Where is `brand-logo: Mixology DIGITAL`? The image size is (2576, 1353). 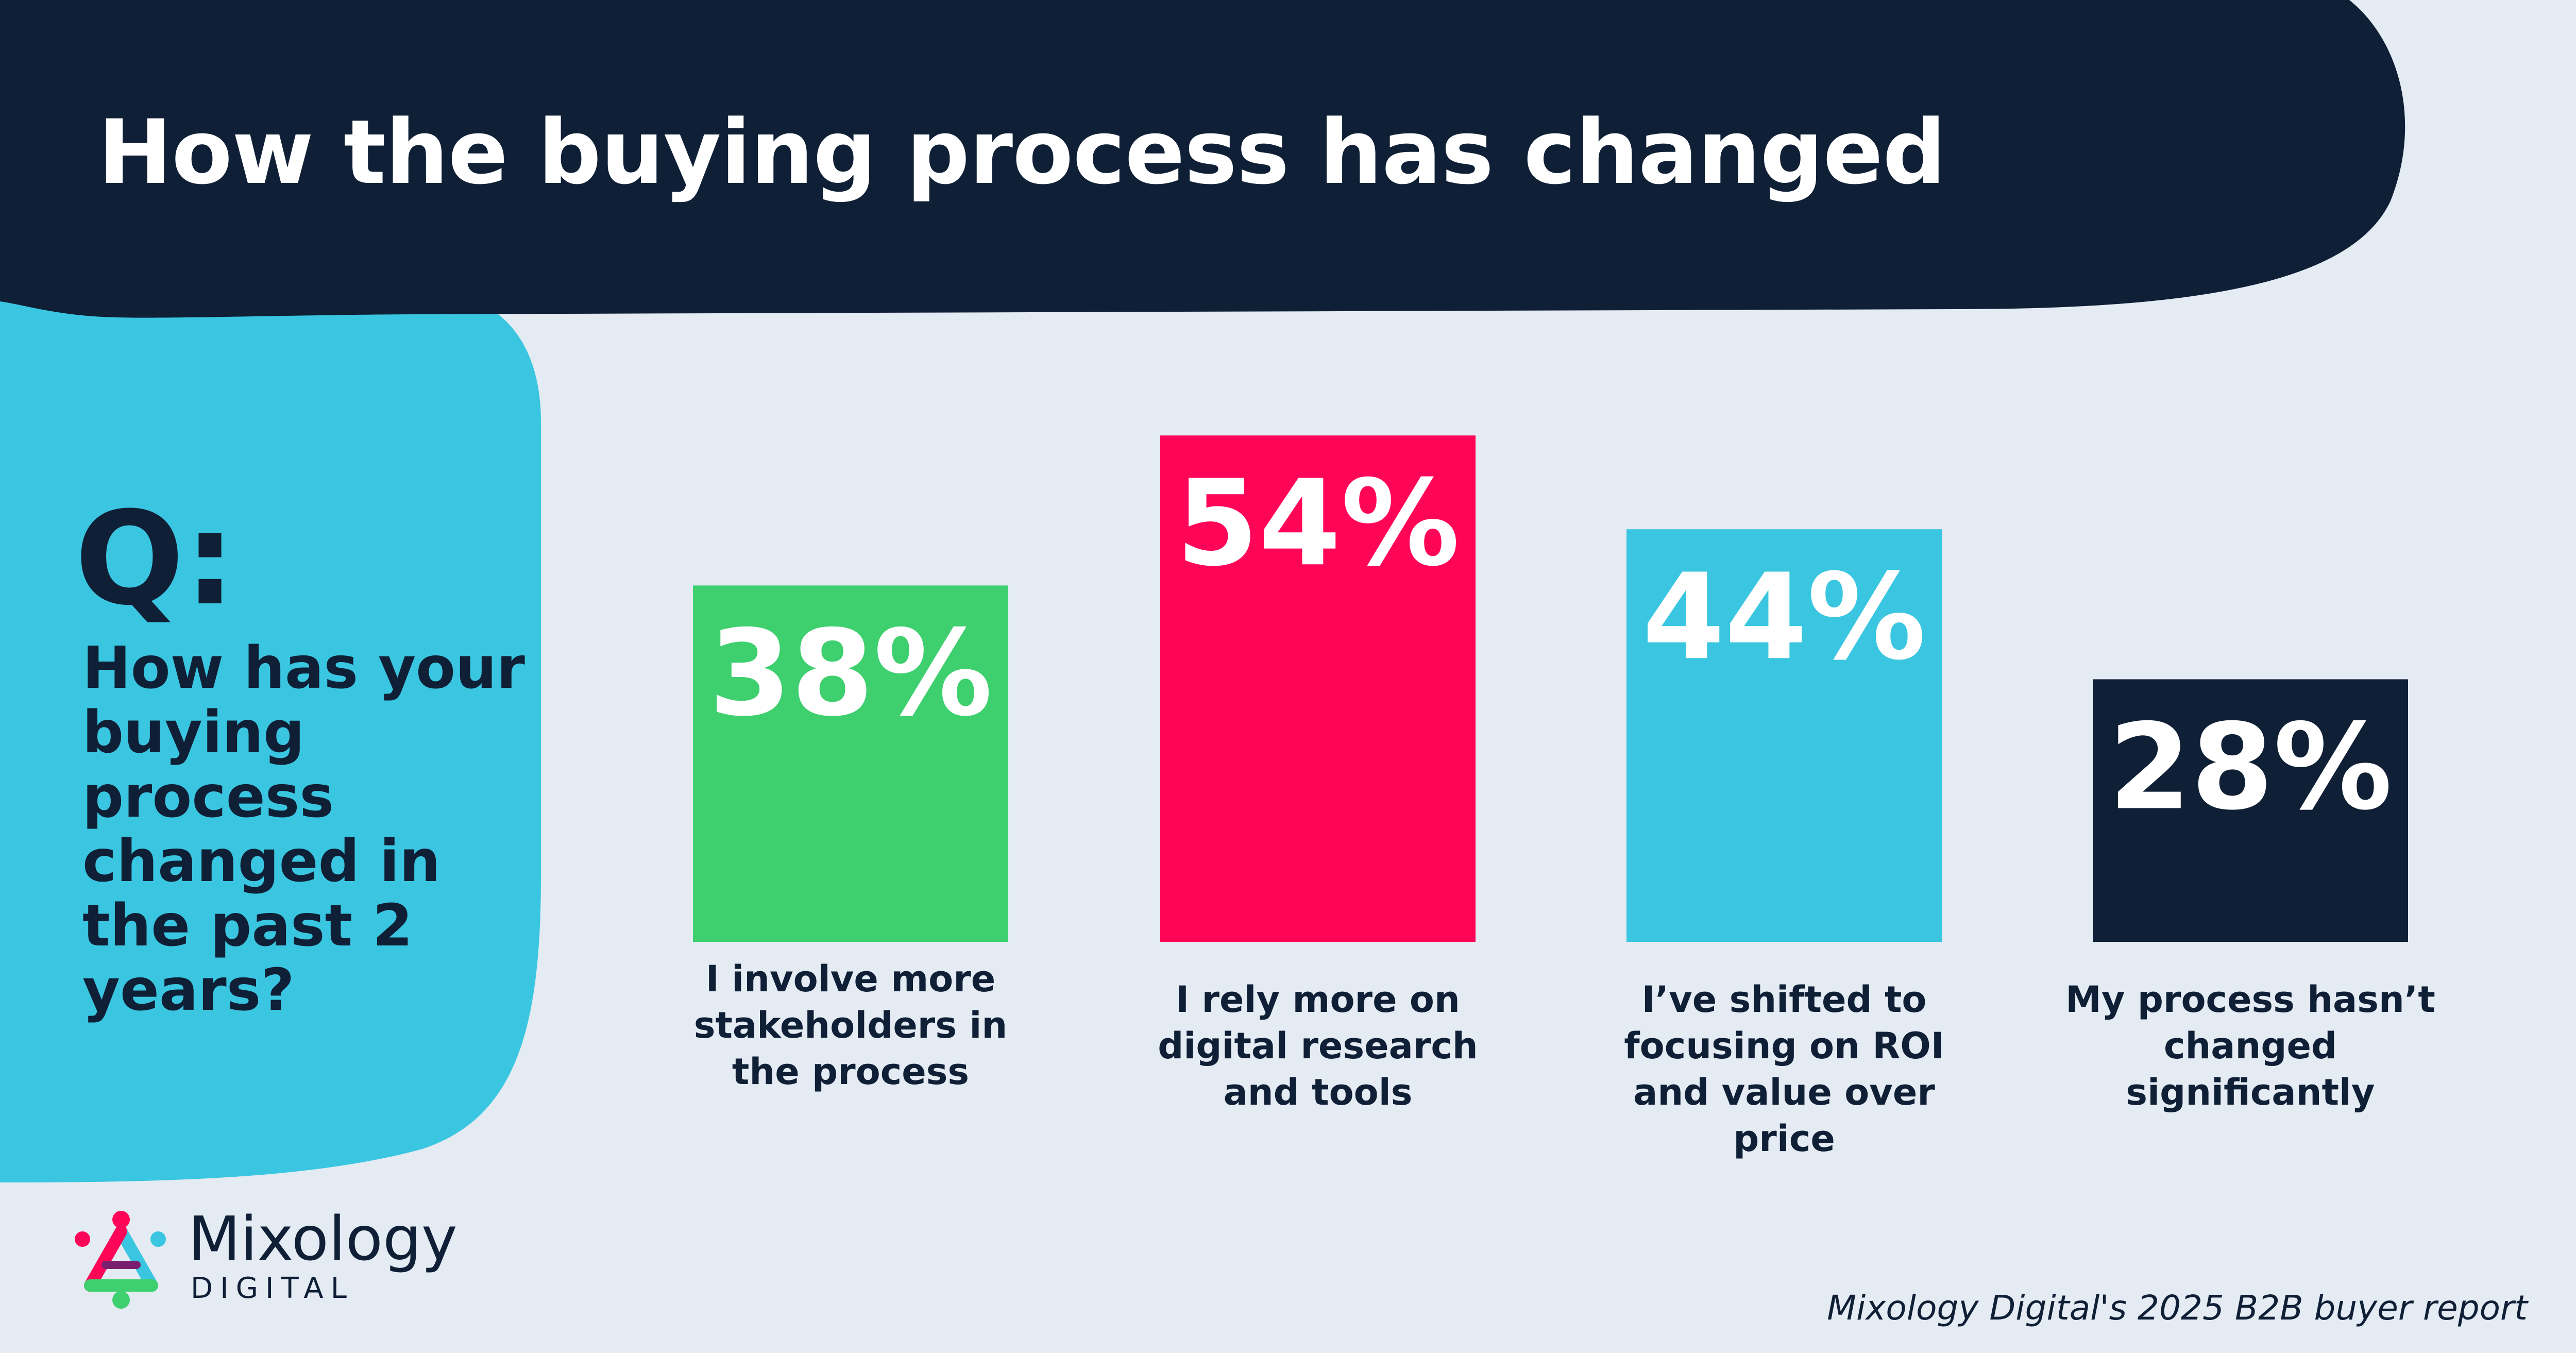
brand-logo: Mixology DIGITAL is located at coordinates (265, 1259).